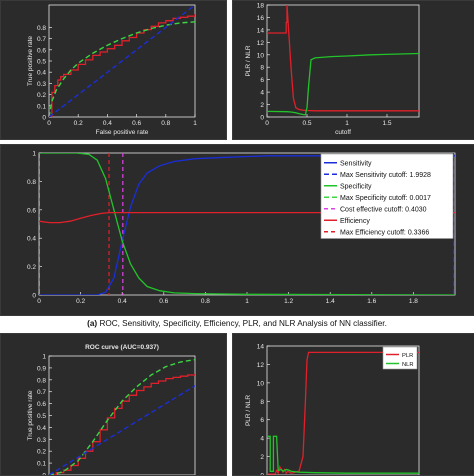 The image size is (474, 476). What do you see at coordinates (384, 232) in the screenshot?
I see `legend-label: Max Efficiency cutoff: 0.3366` at bounding box center [384, 232].